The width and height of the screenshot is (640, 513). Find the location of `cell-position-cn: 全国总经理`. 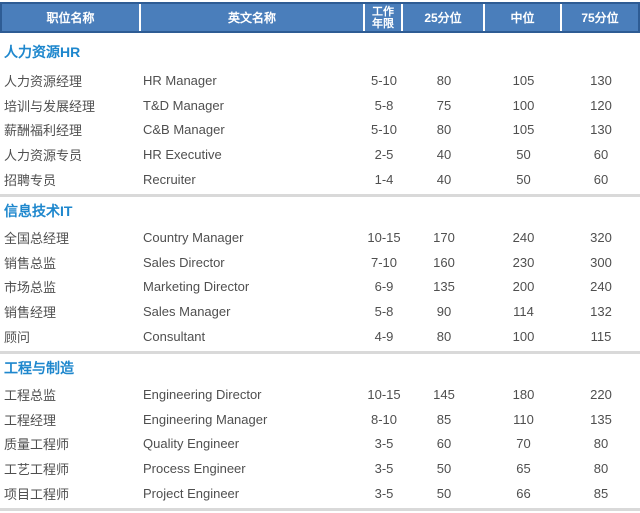

cell-position-cn: 全国总经理 is located at coordinates (37, 238).